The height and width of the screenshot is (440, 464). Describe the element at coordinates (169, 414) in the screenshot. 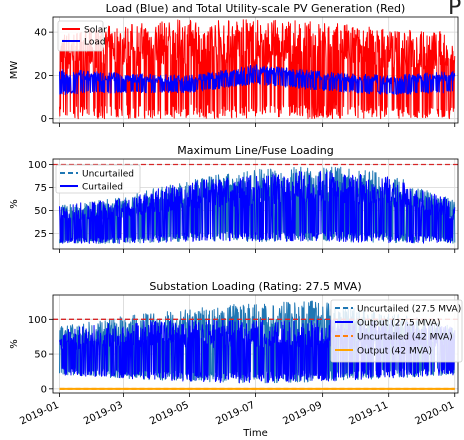

I see `x-tick-label: 2019-05` at that location.